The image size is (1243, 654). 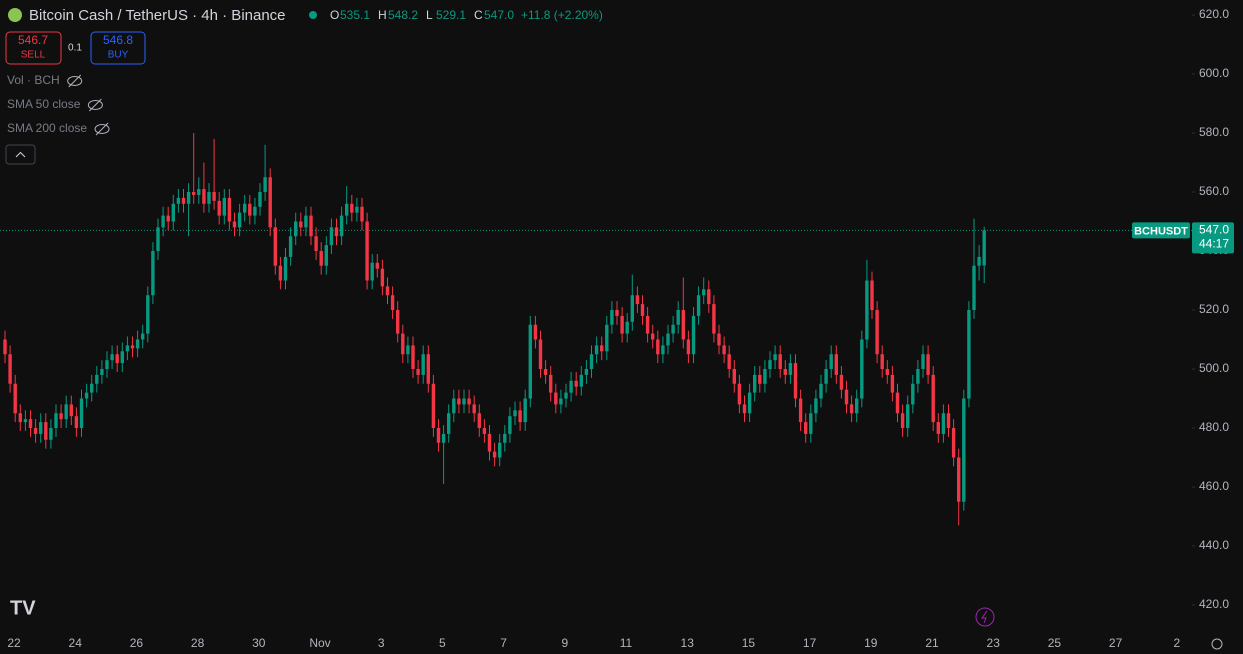 I want to click on y-tick-label: 600.0, so click(x=1214, y=73).